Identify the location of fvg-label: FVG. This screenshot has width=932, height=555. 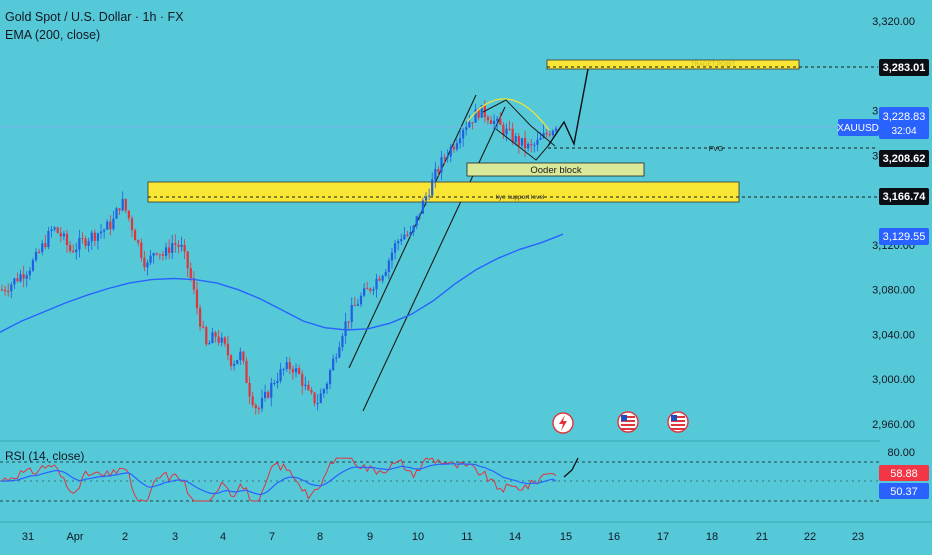
(716, 149).